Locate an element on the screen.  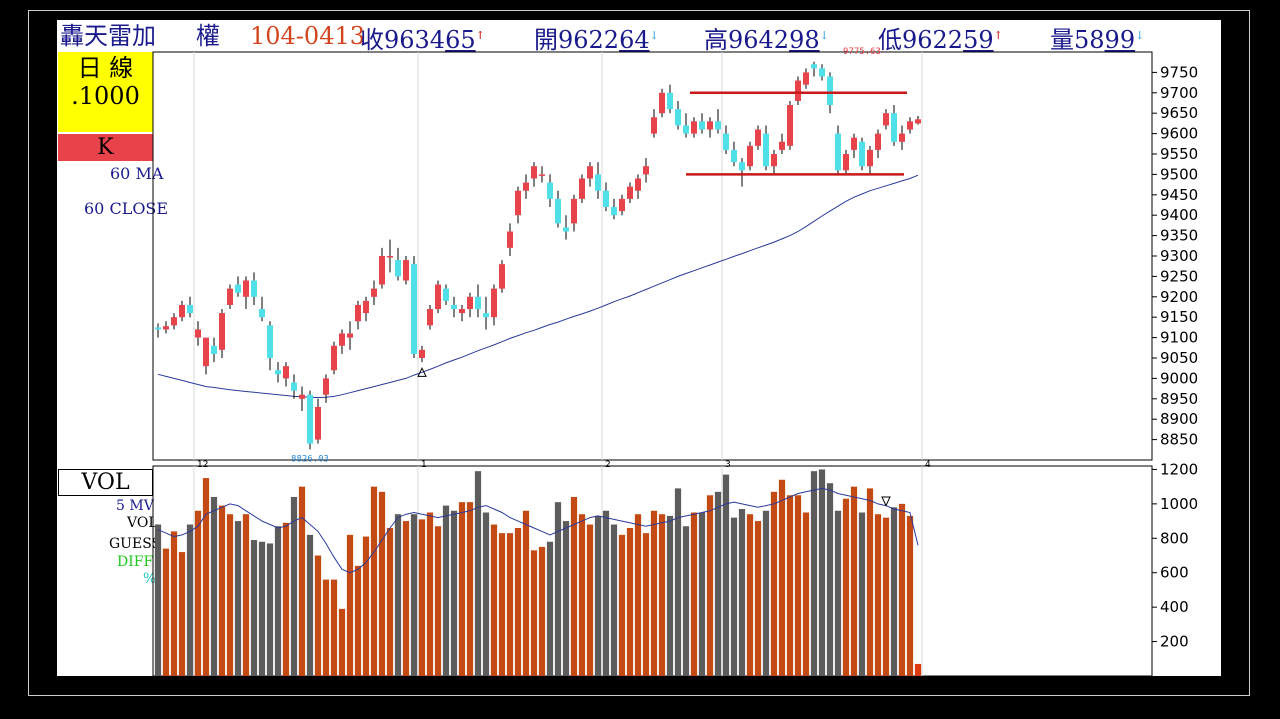
month-label: 4 is located at coordinates (928, 465).